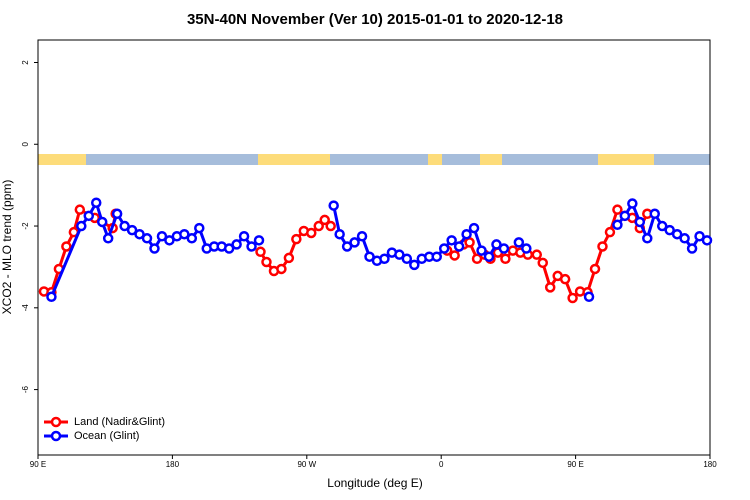  Describe the element at coordinates (25, 143) in the screenshot. I see `y-tick-label: 0` at that location.